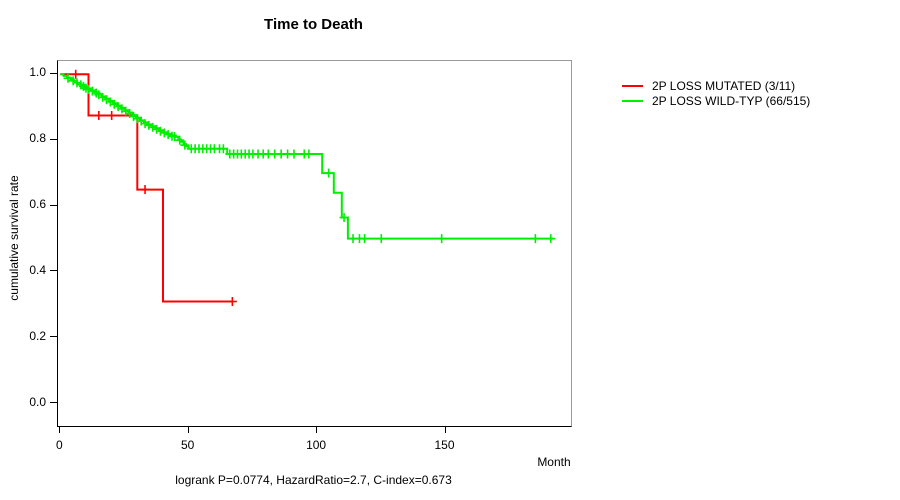  Describe the element at coordinates (444, 445) in the screenshot. I see `x-tick-label: 150` at that location.